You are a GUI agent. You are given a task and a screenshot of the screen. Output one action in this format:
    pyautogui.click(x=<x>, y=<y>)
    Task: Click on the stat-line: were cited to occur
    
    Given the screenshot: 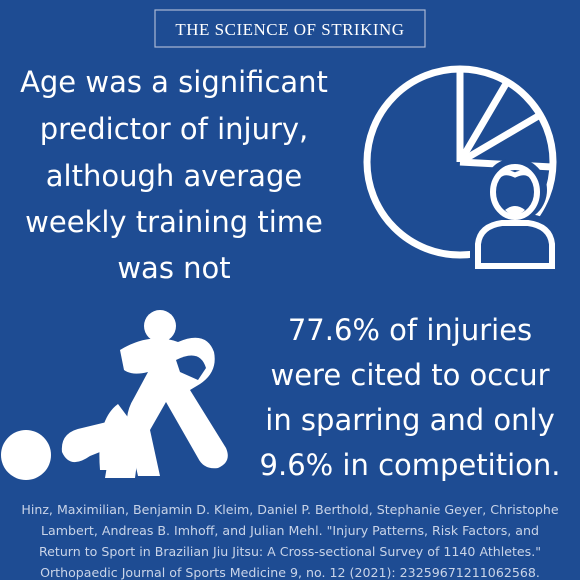 What is the action you would take?
    pyautogui.click(x=409, y=375)
    